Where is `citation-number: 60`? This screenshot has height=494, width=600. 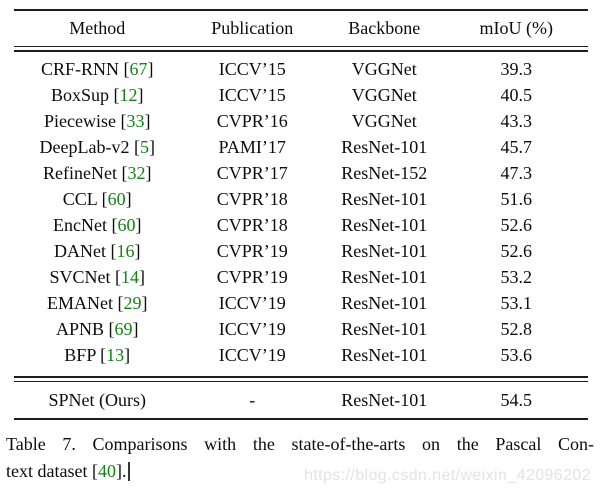
citation-number: 60 is located at coordinates (116, 199).